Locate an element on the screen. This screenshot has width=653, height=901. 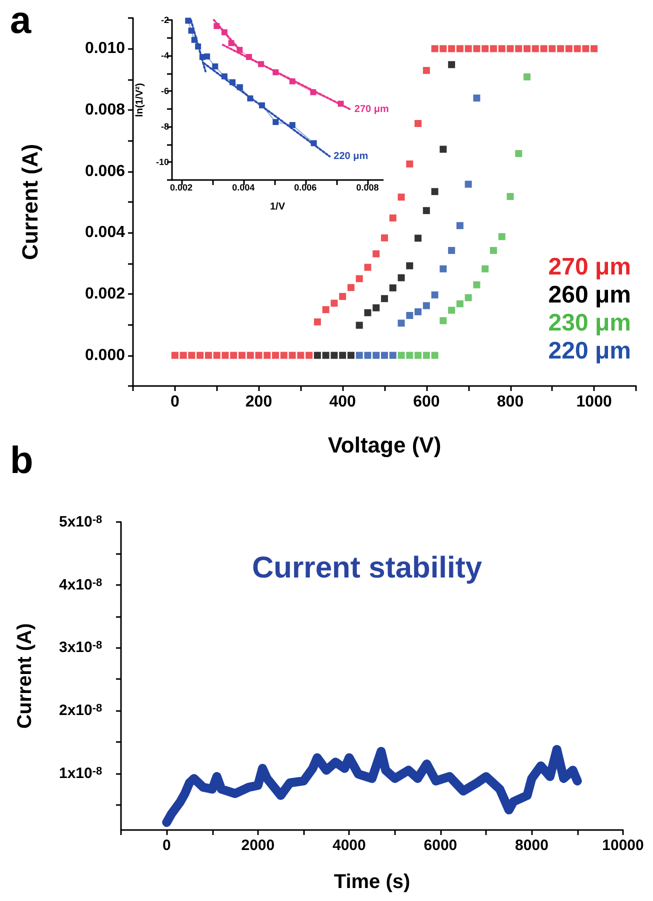
x-tick-label: 1000 is located at coordinates (594, 402).